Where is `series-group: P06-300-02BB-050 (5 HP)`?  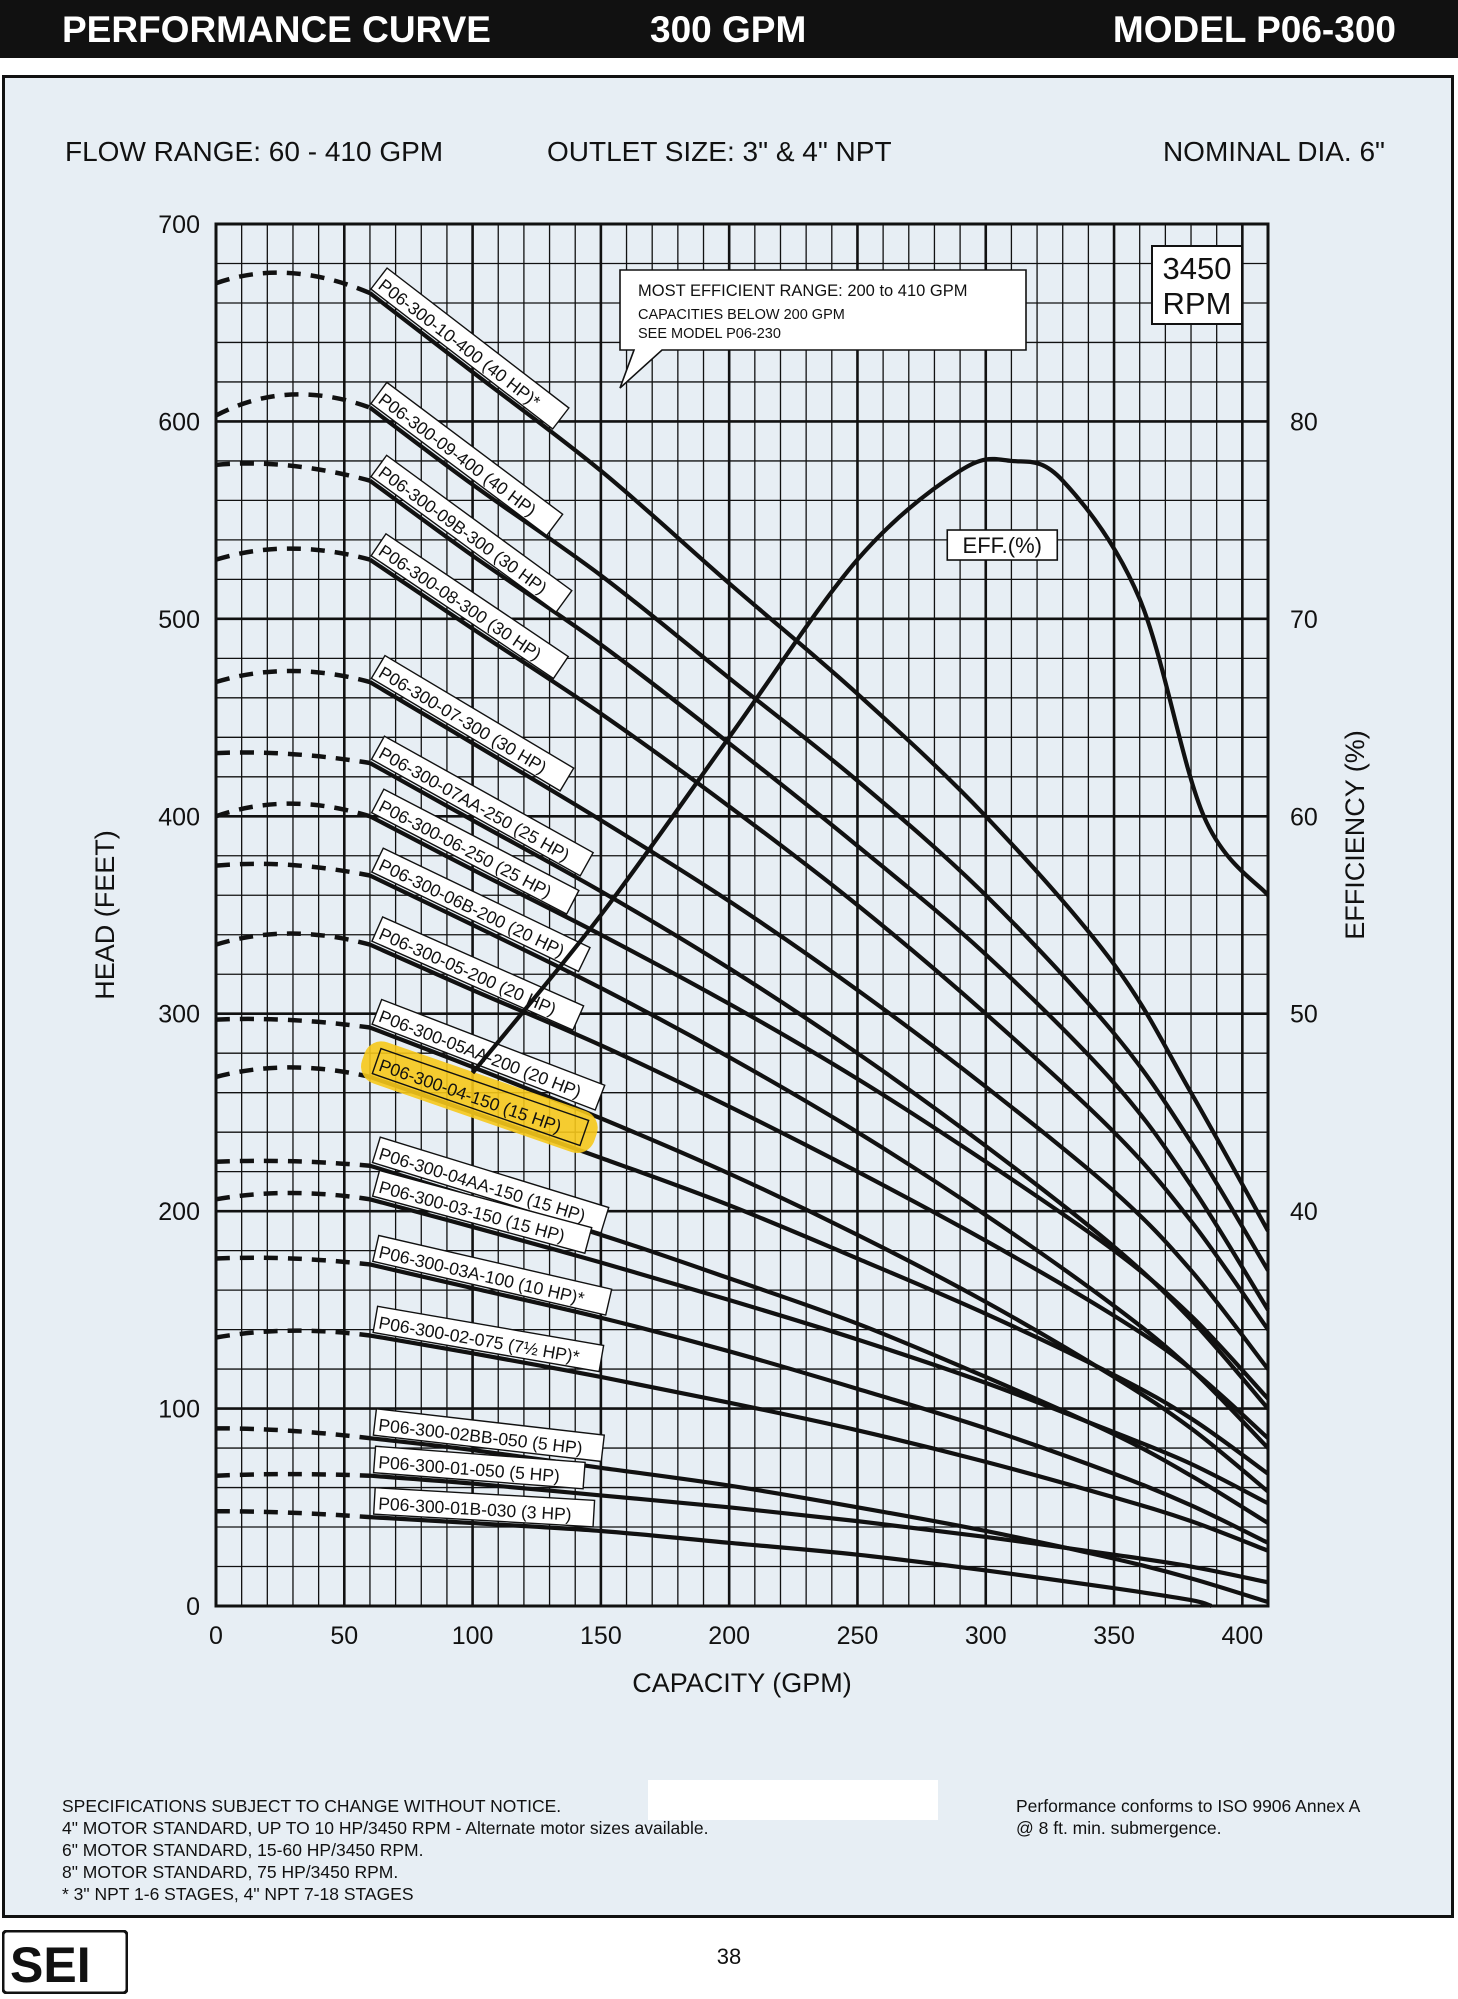 series-group: P06-300-02BB-050 (5 HP) is located at coordinates (742, 1506).